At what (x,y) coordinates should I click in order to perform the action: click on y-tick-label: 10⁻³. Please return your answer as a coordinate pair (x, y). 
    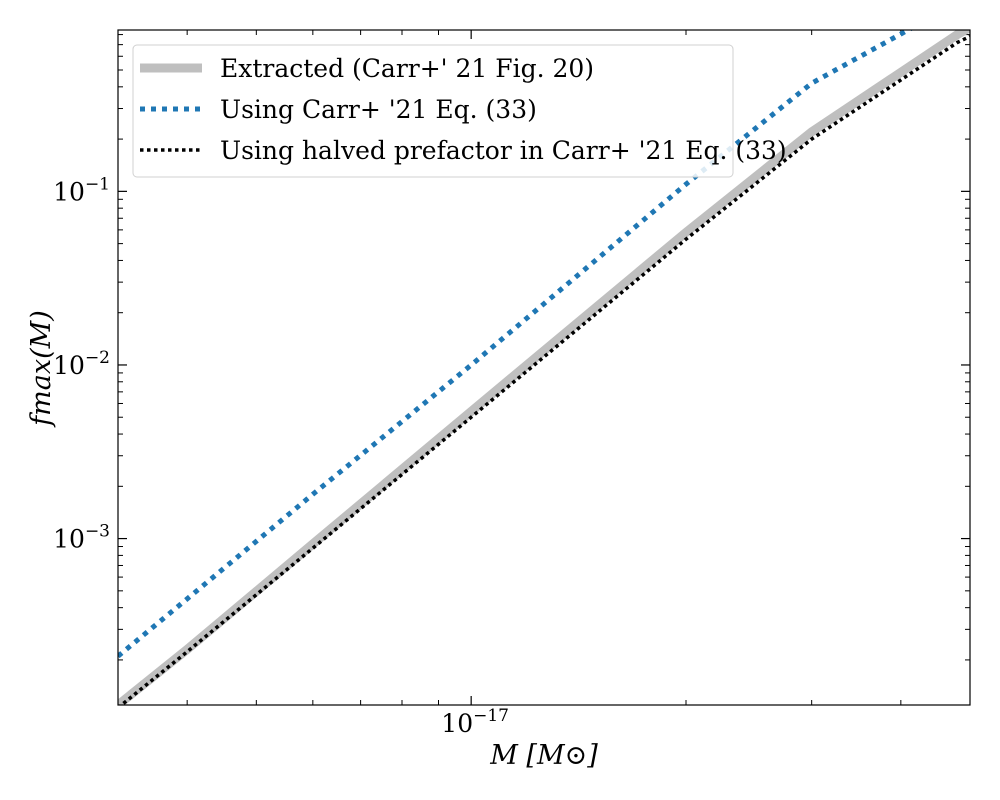
    Looking at the image, I should click on (81, 538).